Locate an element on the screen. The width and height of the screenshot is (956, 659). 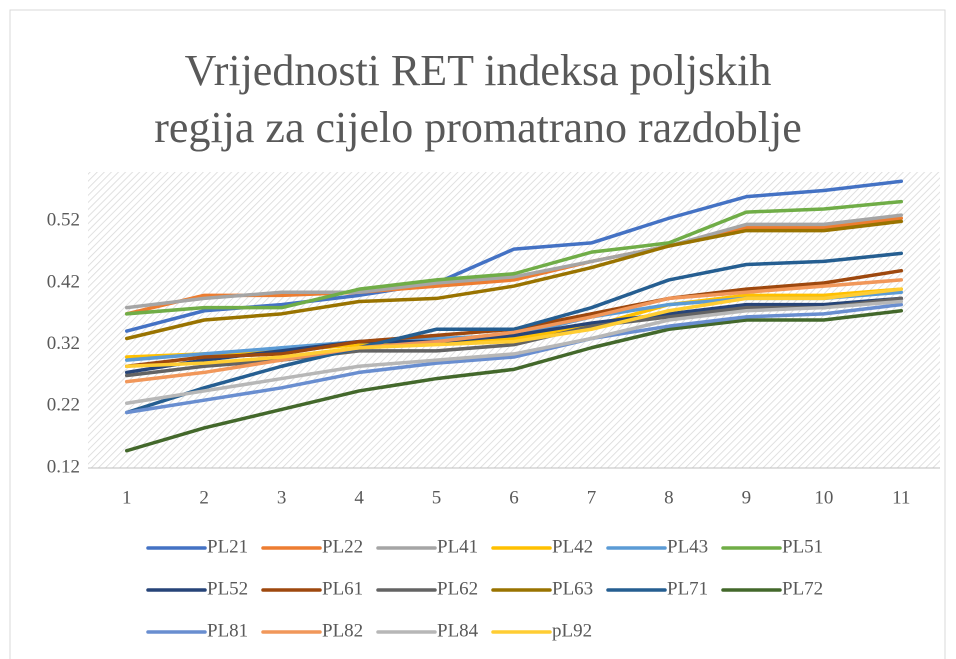
legend-label: PL61 is located at coordinates (342, 588).